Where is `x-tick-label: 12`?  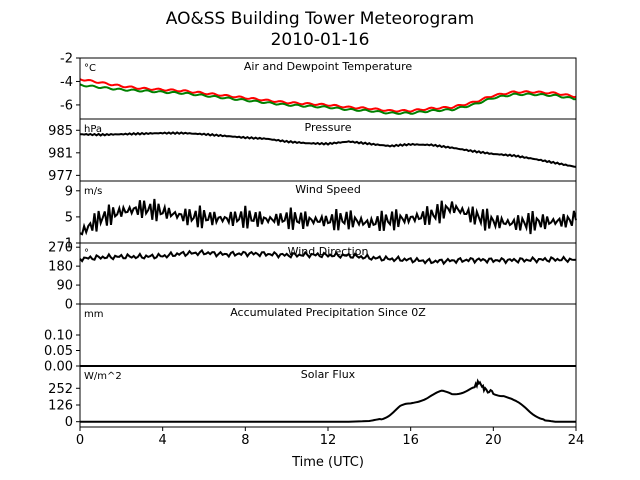
x-tick-label: 12 is located at coordinates (328, 440).